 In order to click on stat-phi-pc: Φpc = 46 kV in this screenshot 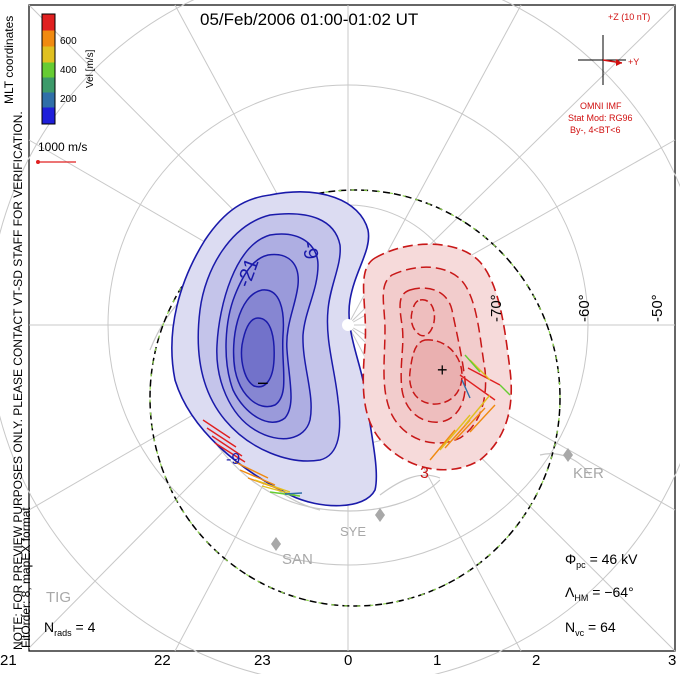, I will do `click(601, 561)`.